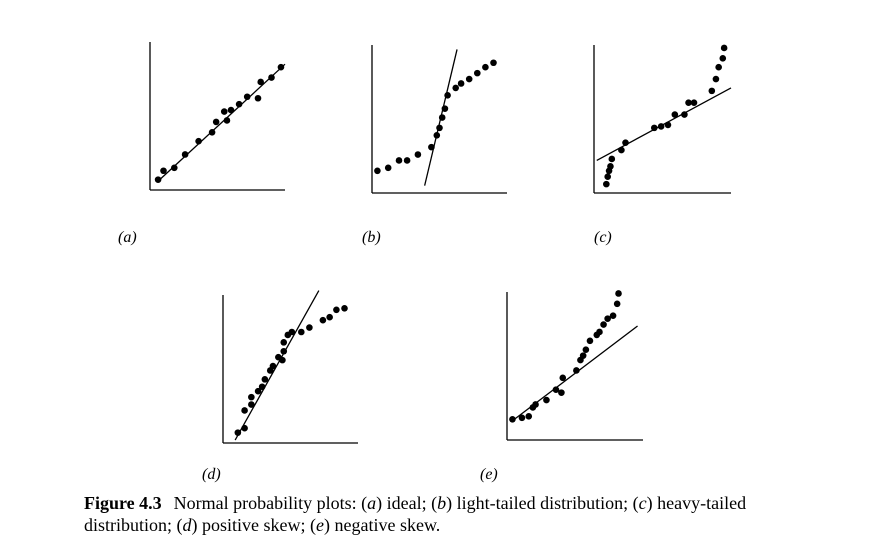 The width and height of the screenshot is (889, 552). What do you see at coordinates (407, 503) in the screenshot?
I see `caption-segment: ) ideal; (` at bounding box center [407, 503].